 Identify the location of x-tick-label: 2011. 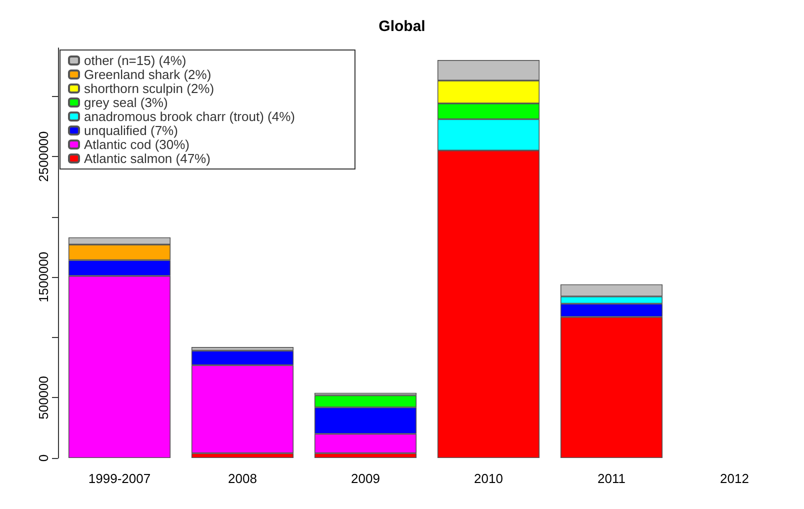
(612, 478).